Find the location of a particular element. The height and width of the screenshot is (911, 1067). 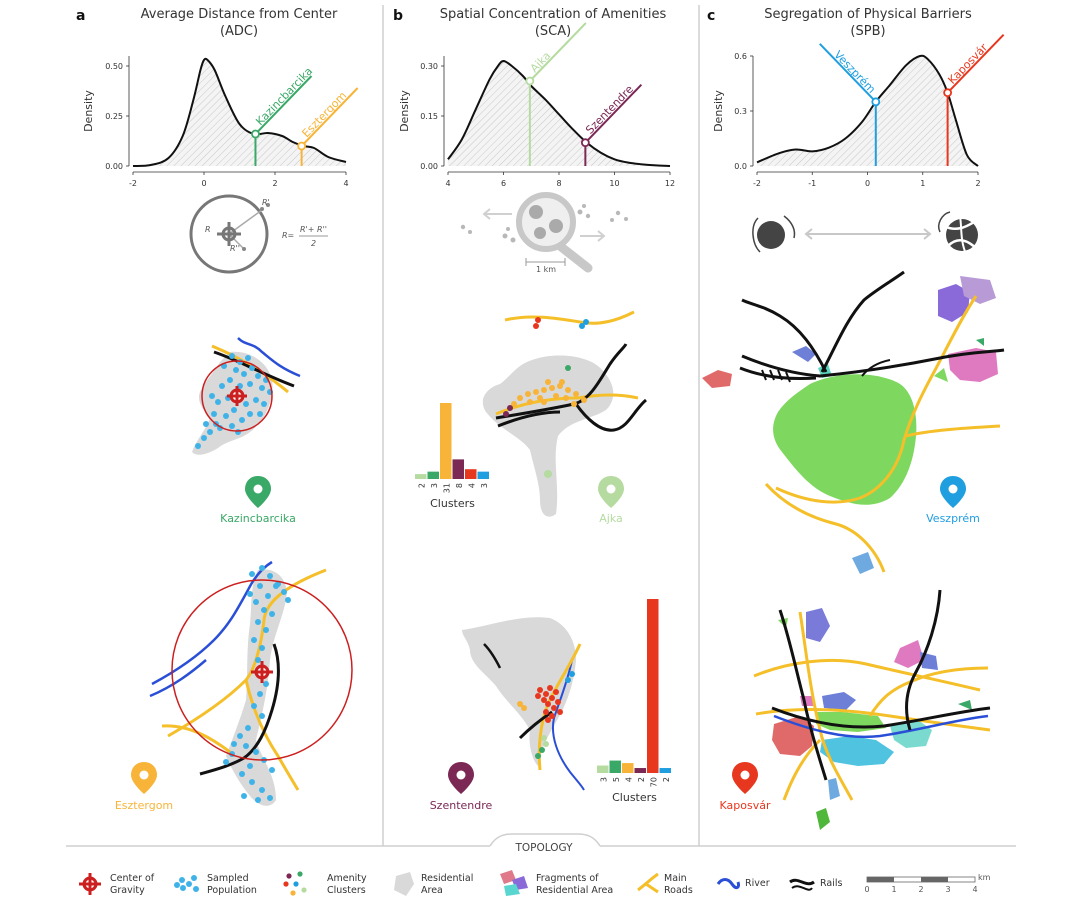

city-label-kazincbarcika: Kazincbarcika is located at coordinates (258, 518).